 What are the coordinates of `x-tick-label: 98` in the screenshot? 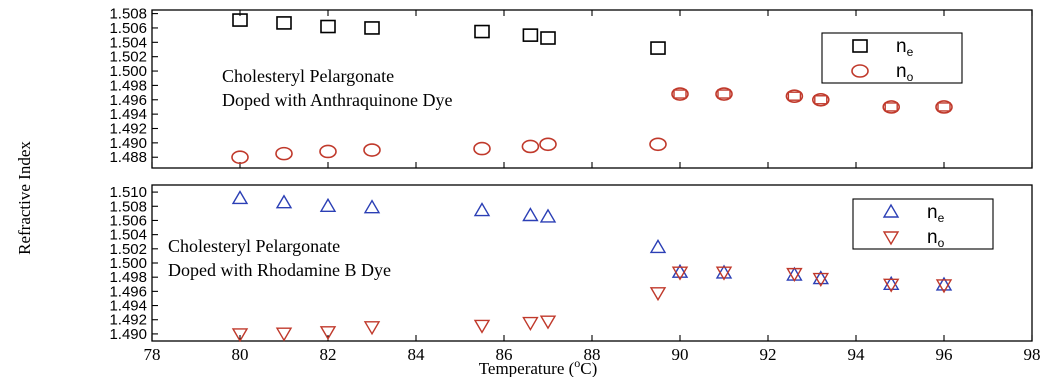 It's located at (1032, 354).